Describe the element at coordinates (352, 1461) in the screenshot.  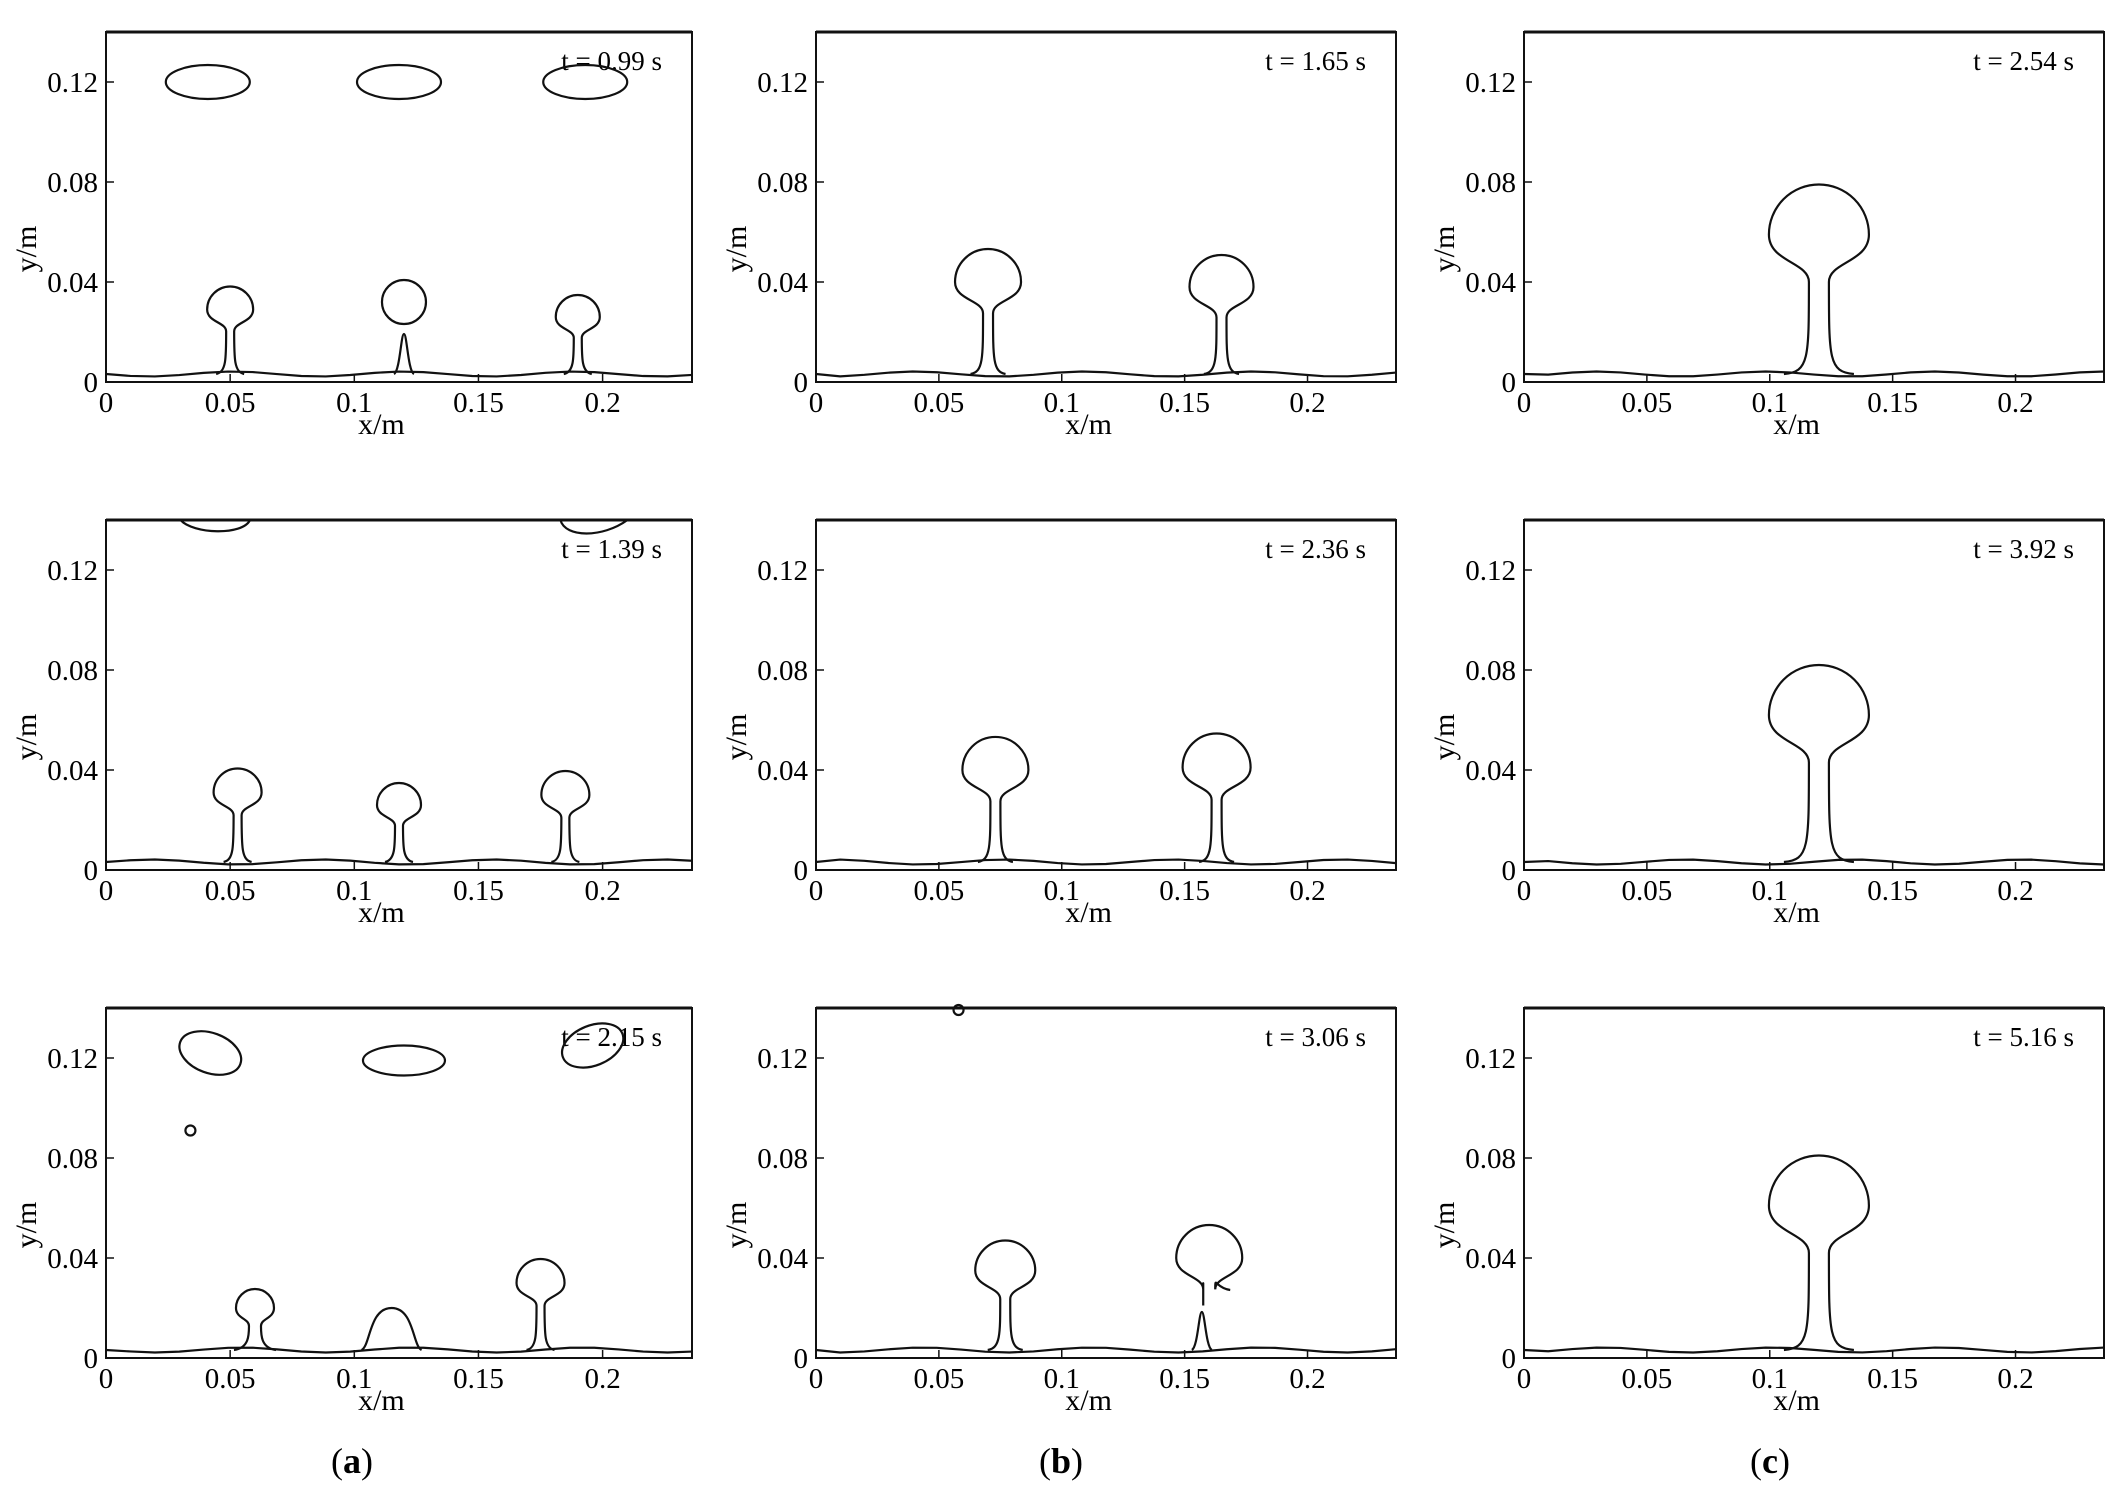
I see `caption-a: (a)` at that location.